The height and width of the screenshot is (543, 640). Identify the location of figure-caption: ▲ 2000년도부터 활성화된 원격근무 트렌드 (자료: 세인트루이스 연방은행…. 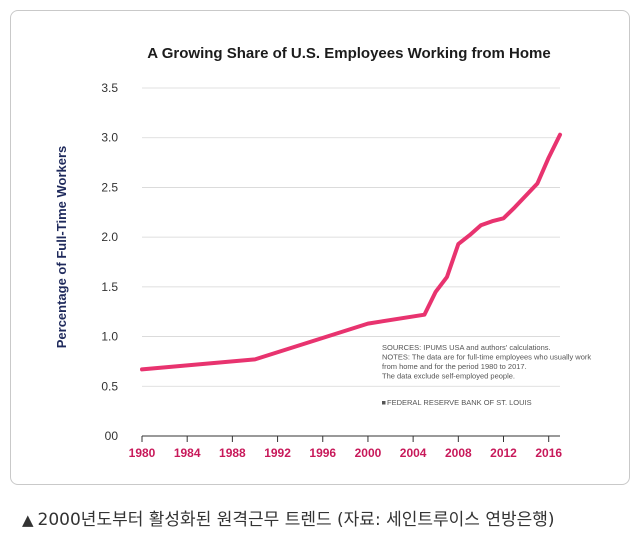
(322, 517).